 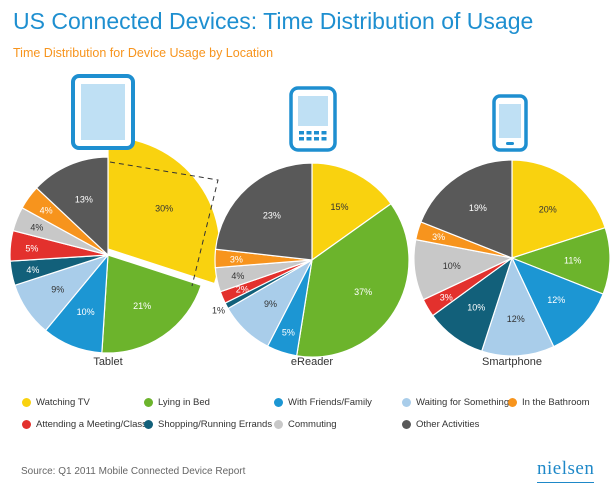 I want to click on legend-label: Watching TV, so click(x=63, y=402).